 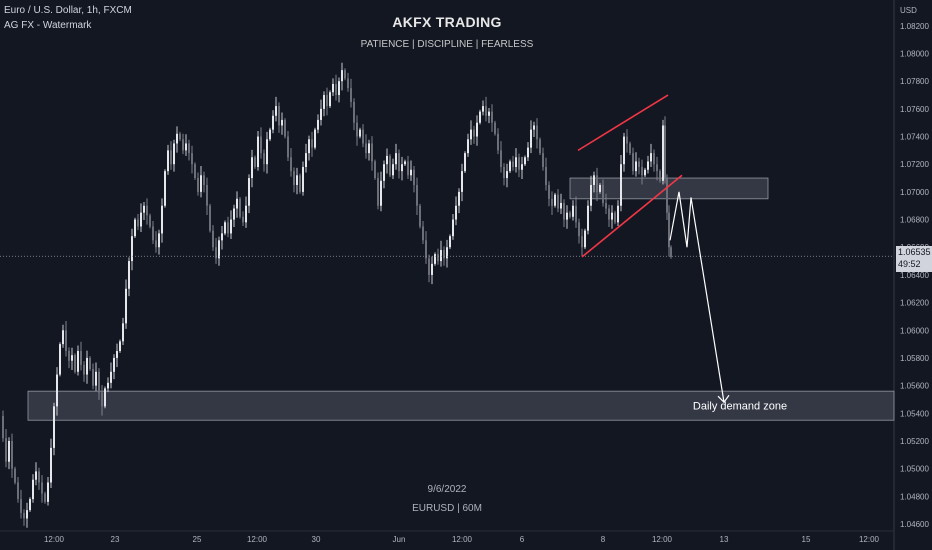 What do you see at coordinates (914, 441) in the screenshot?
I see `y-tick-label: 1.05200` at bounding box center [914, 441].